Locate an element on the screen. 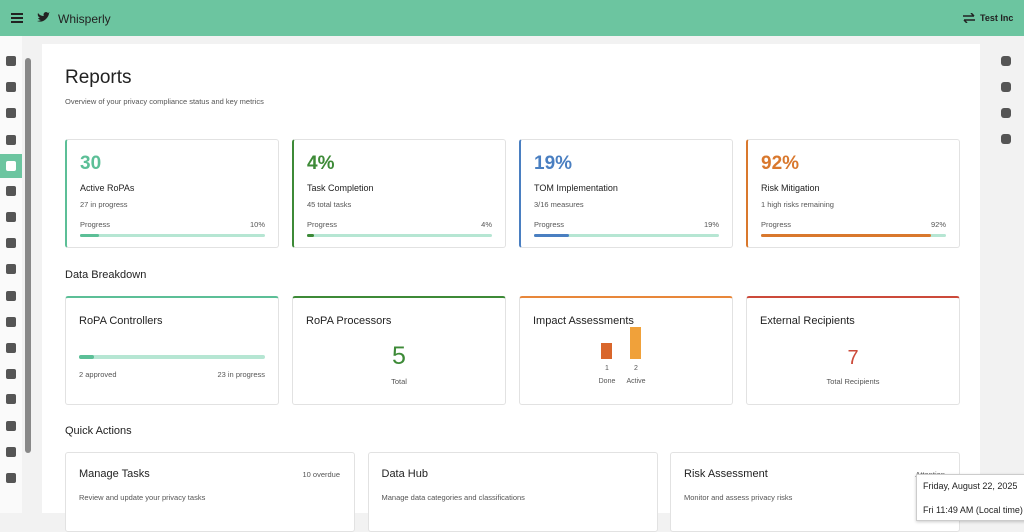 This screenshot has width=1024, height=532. metric-card: 30 Active RoPAs 27 in progress Progress 10% is located at coordinates (172, 193).